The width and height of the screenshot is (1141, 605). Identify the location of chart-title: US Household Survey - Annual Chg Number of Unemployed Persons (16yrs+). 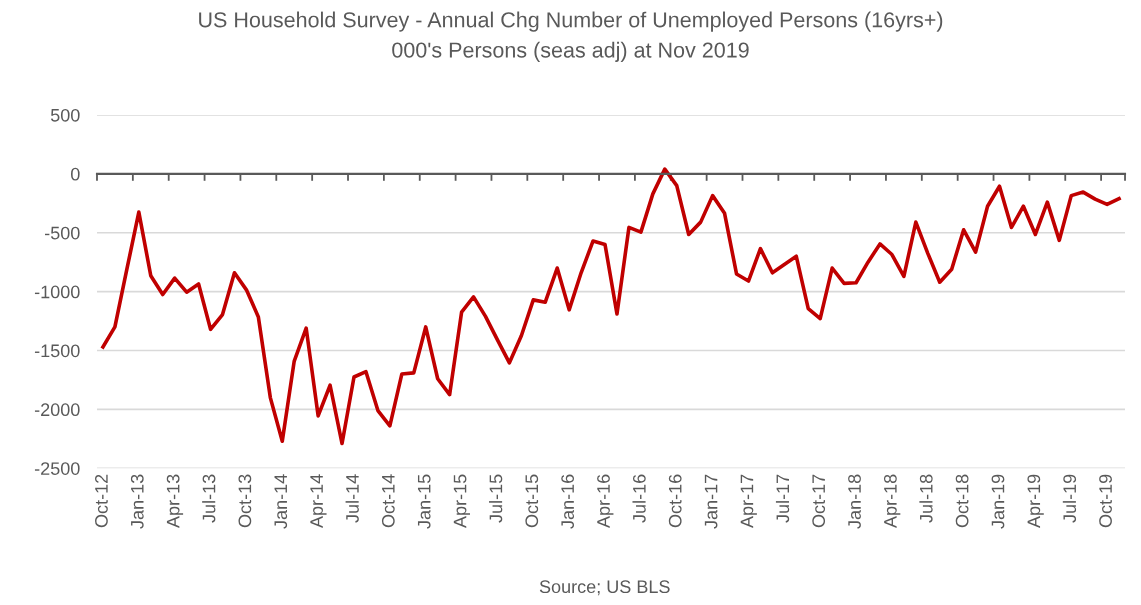
(571, 21).